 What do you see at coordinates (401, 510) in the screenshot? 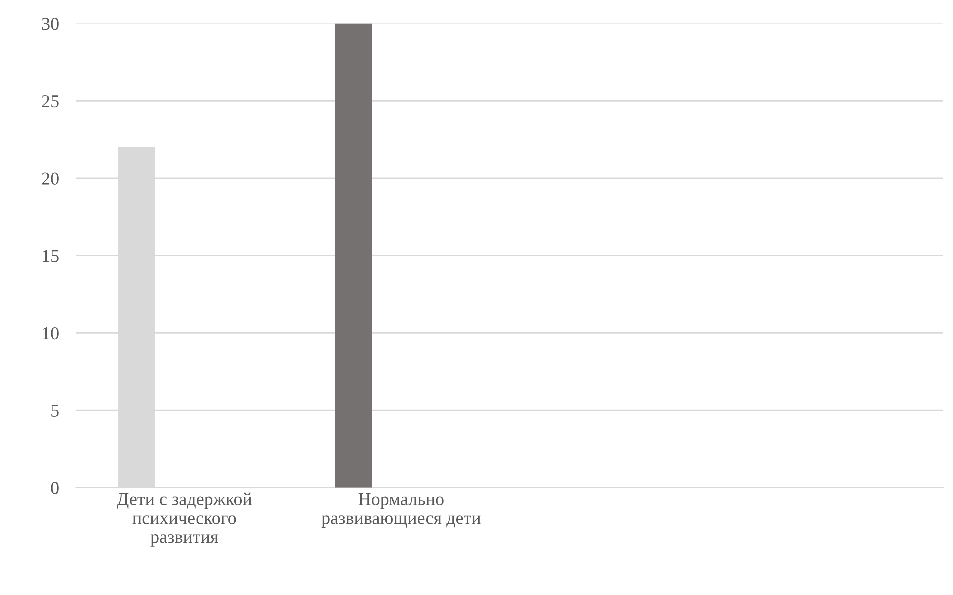
I see `x-tick-label: Нормально развивающиеся дети` at bounding box center [401, 510].